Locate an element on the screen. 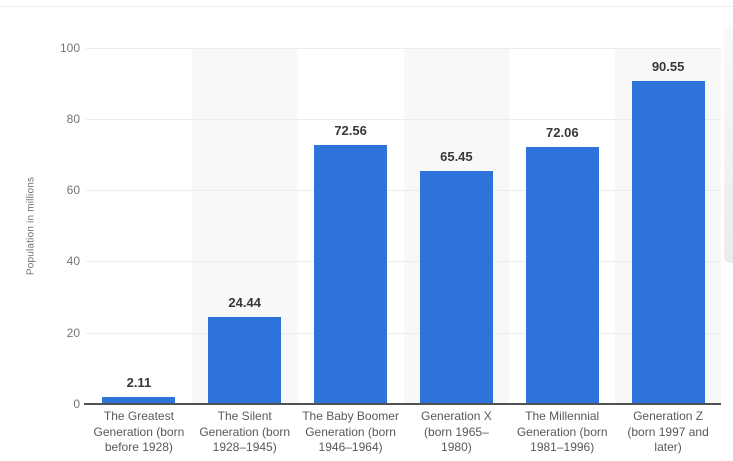 This screenshot has width=733, height=461. top-border-divider is located at coordinates (366, 6).